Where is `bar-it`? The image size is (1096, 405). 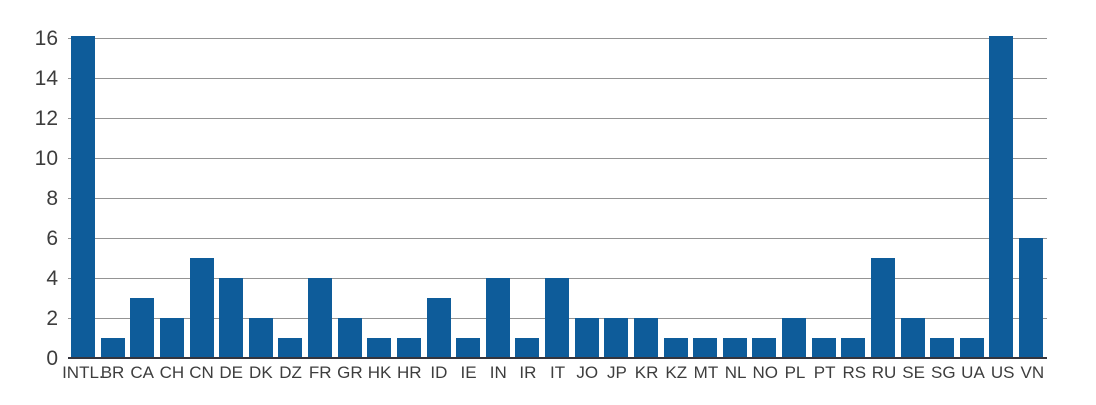
bar-it is located at coordinates (557, 318).